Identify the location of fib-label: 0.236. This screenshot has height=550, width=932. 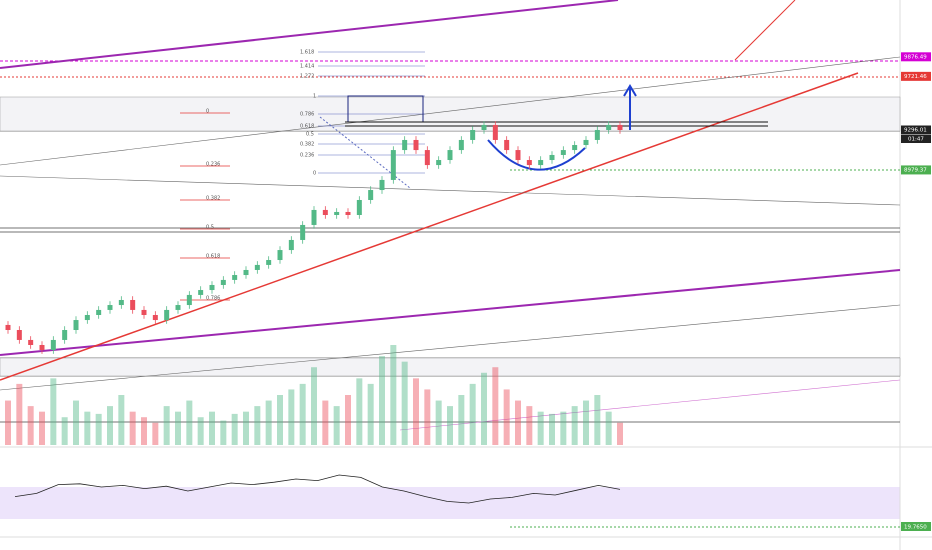
(307, 156).